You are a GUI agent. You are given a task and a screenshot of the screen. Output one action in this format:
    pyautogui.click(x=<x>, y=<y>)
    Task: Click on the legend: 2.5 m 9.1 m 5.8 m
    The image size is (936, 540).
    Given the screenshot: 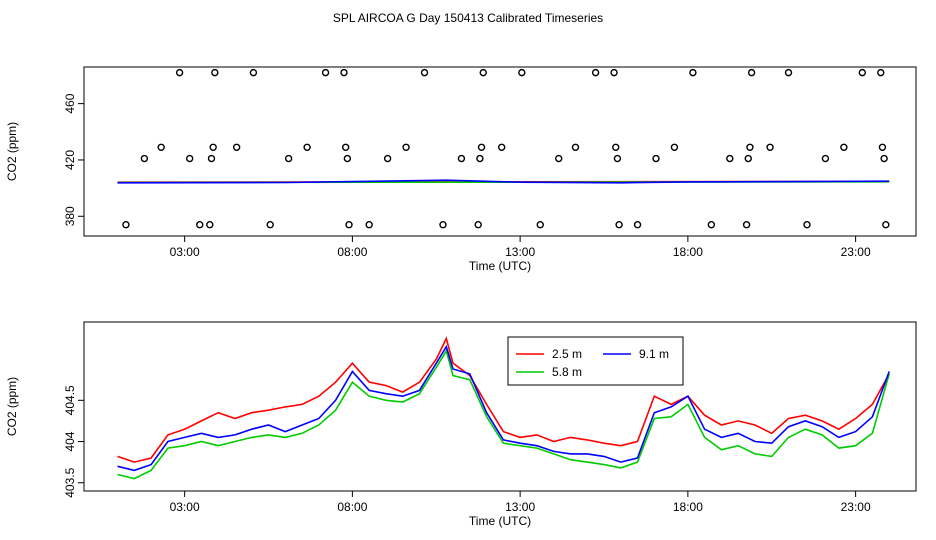 What is the action you would take?
    pyautogui.click(x=595, y=361)
    